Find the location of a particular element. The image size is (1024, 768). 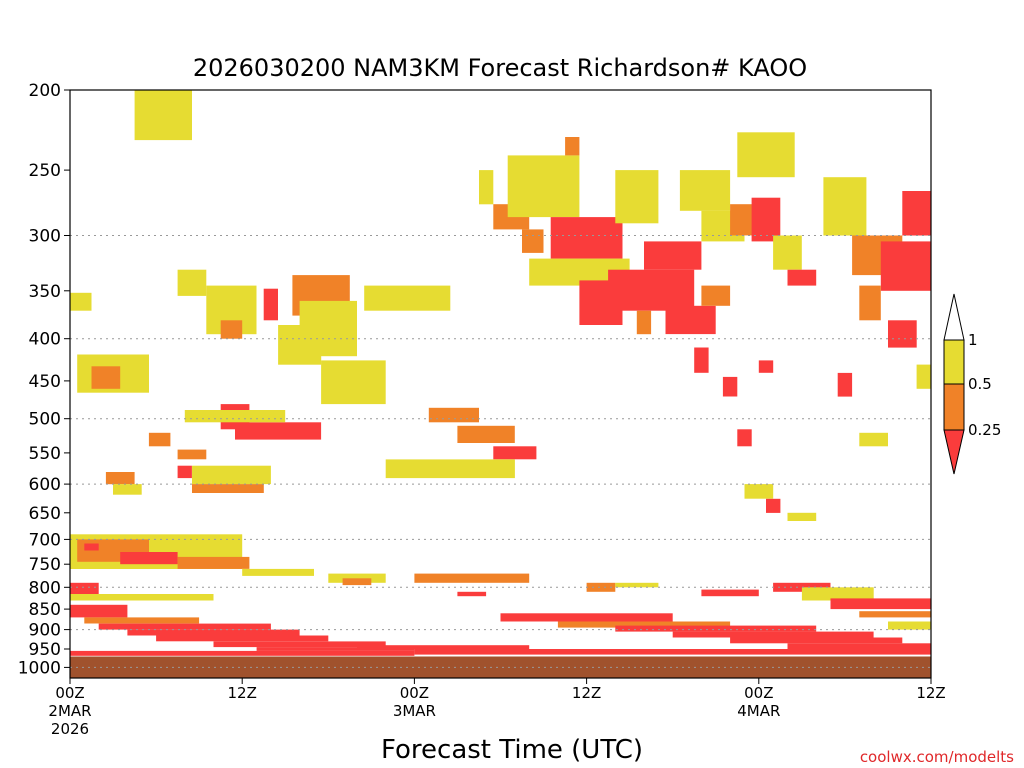

x-tick-label: 4MAR is located at coordinates (758, 711).